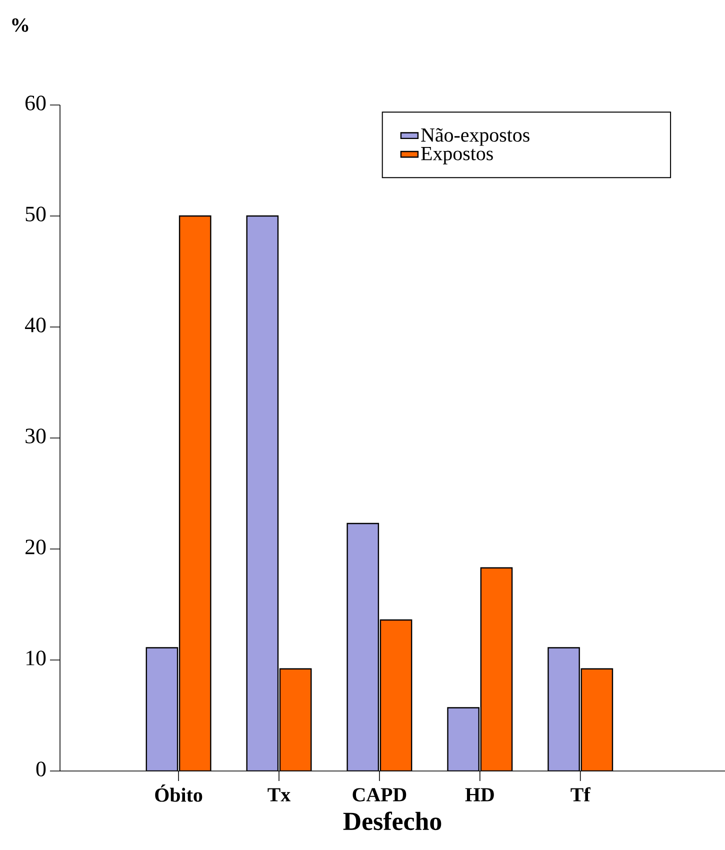 The width and height of the screenshot is (725, 850). What do you see at coordinates (379, 795) in the screenshot?
I see `x-tick-label: CAPD` at bounding box center [379, 795].